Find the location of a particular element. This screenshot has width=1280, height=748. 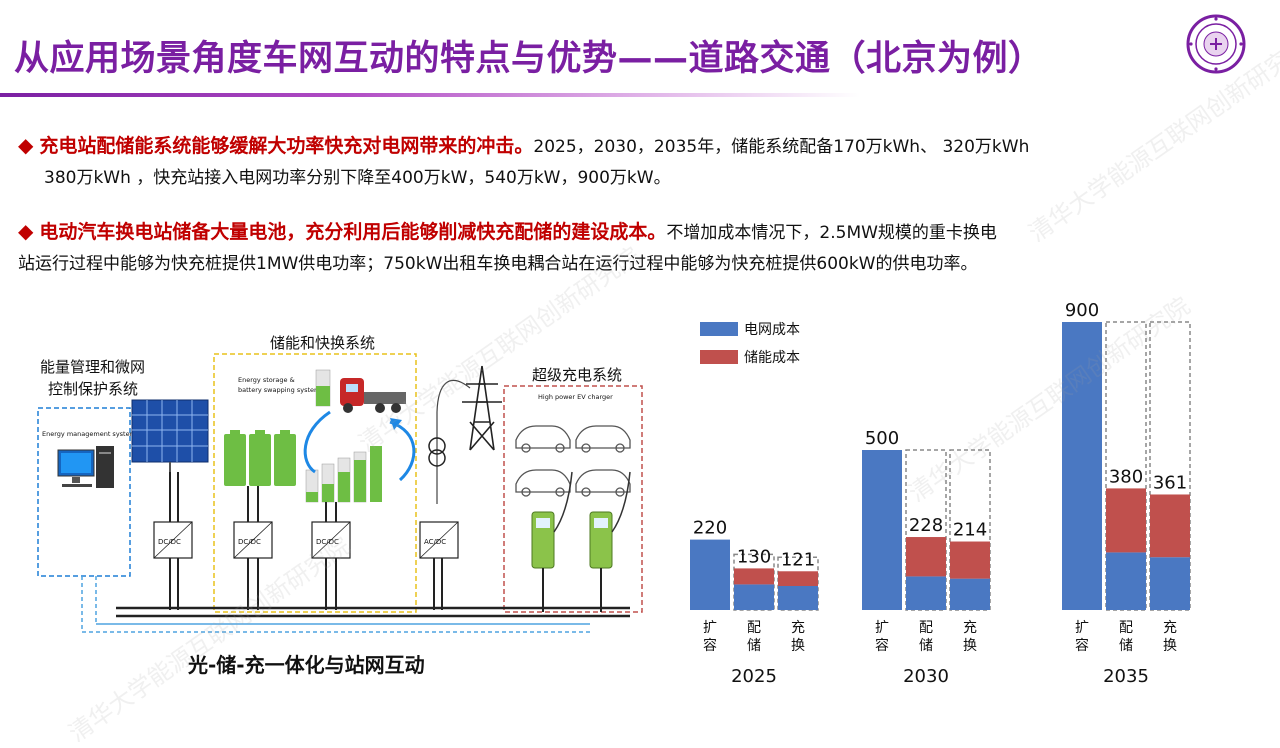

storage-title: 储能和快换系统 is located at coordinates (322, 343).